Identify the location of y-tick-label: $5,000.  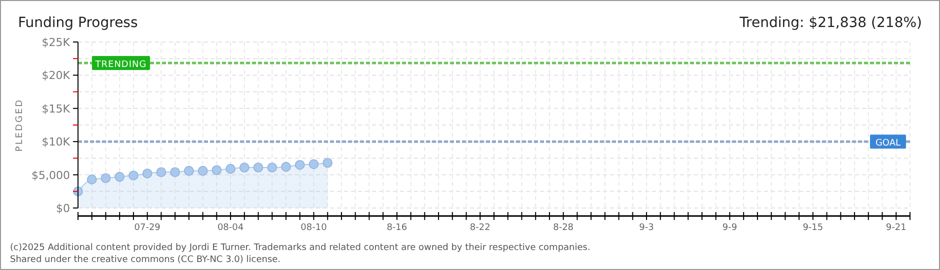
(51, 175).